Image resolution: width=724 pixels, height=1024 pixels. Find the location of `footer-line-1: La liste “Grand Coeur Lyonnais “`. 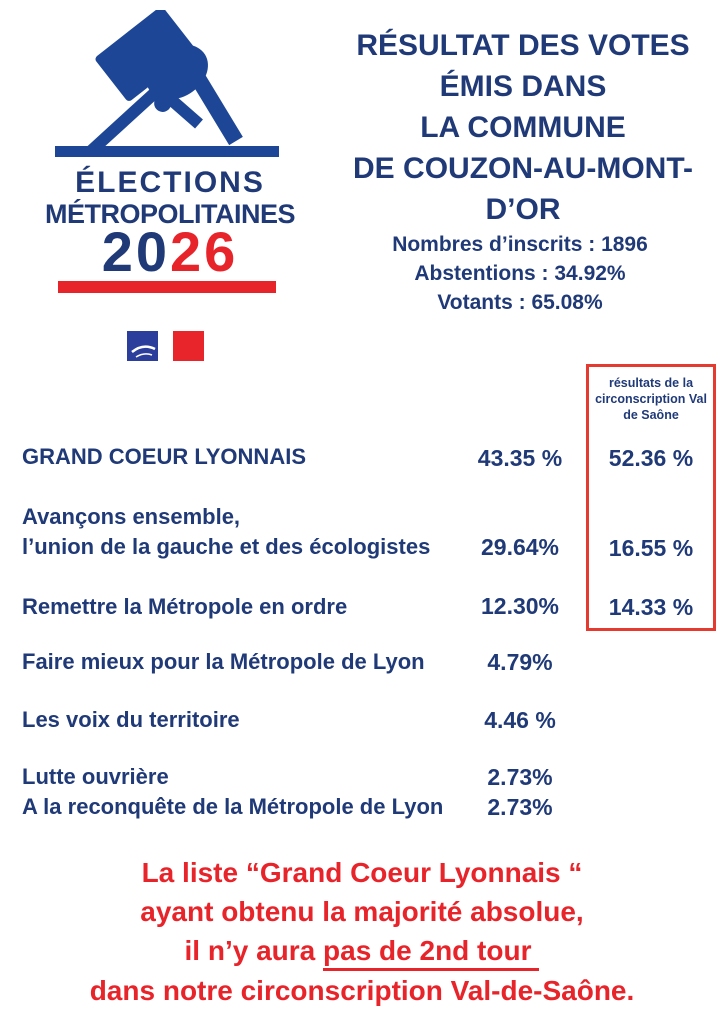

footer-line-1: La liste “Grand Coeur Lyonnais “ is located at coordinates (362, 872).